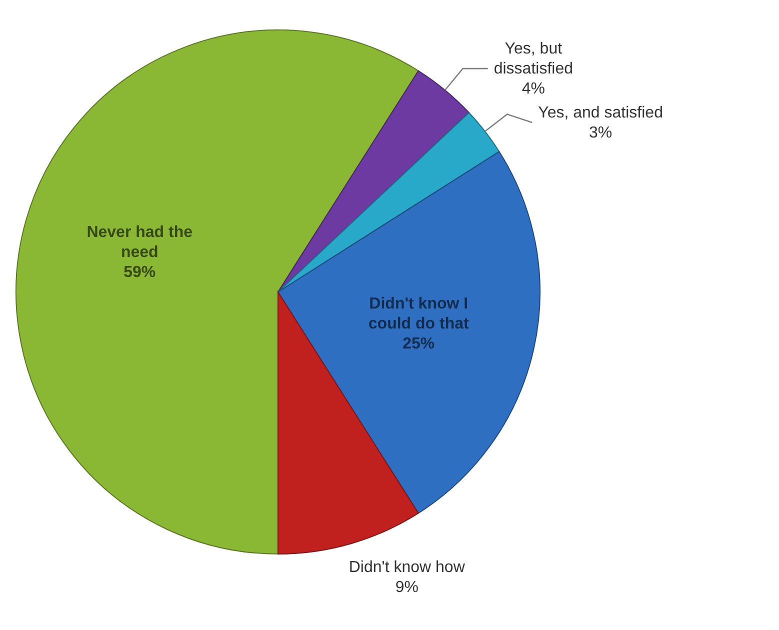  What do you see at coordinates (600, 113) in the screenshot?
I see `slice-label: Yes, and satisfied` at bounding box center [600, 113].